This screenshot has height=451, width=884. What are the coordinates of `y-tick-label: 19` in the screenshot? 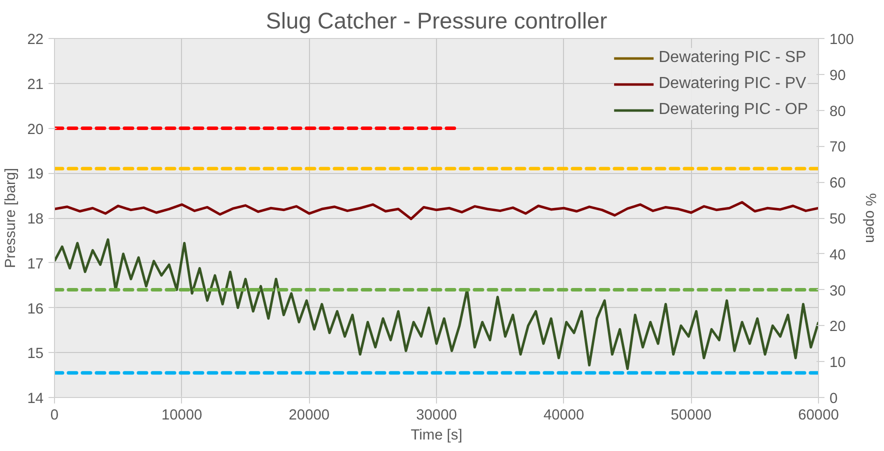 It's located at (35, 174).